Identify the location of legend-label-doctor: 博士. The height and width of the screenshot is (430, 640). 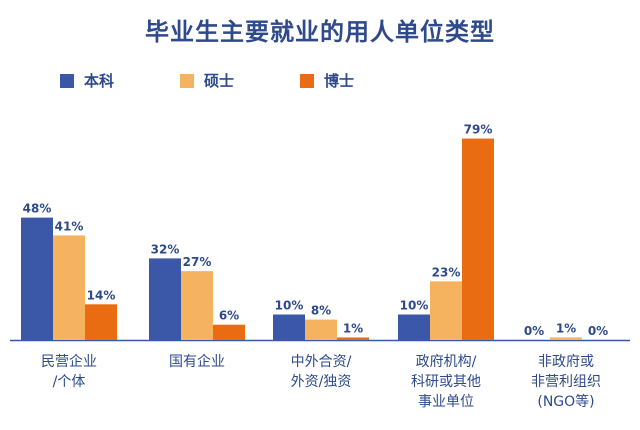
(339, 81).